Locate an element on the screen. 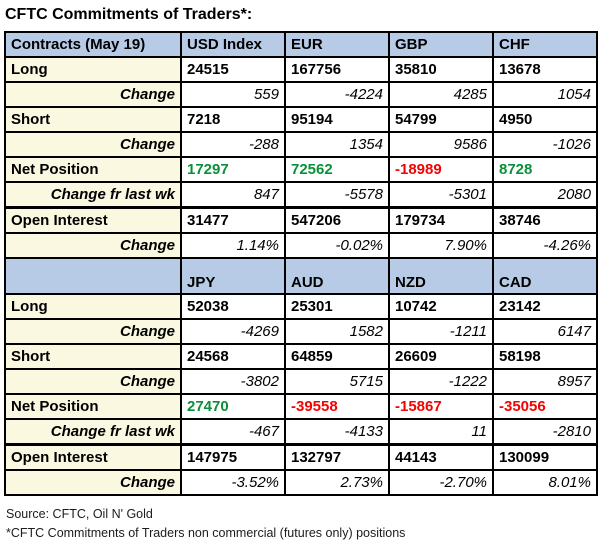 The height and width of the screenshot is (552, 600). value-cell: -3.52% is located at coordinates (233, 482).